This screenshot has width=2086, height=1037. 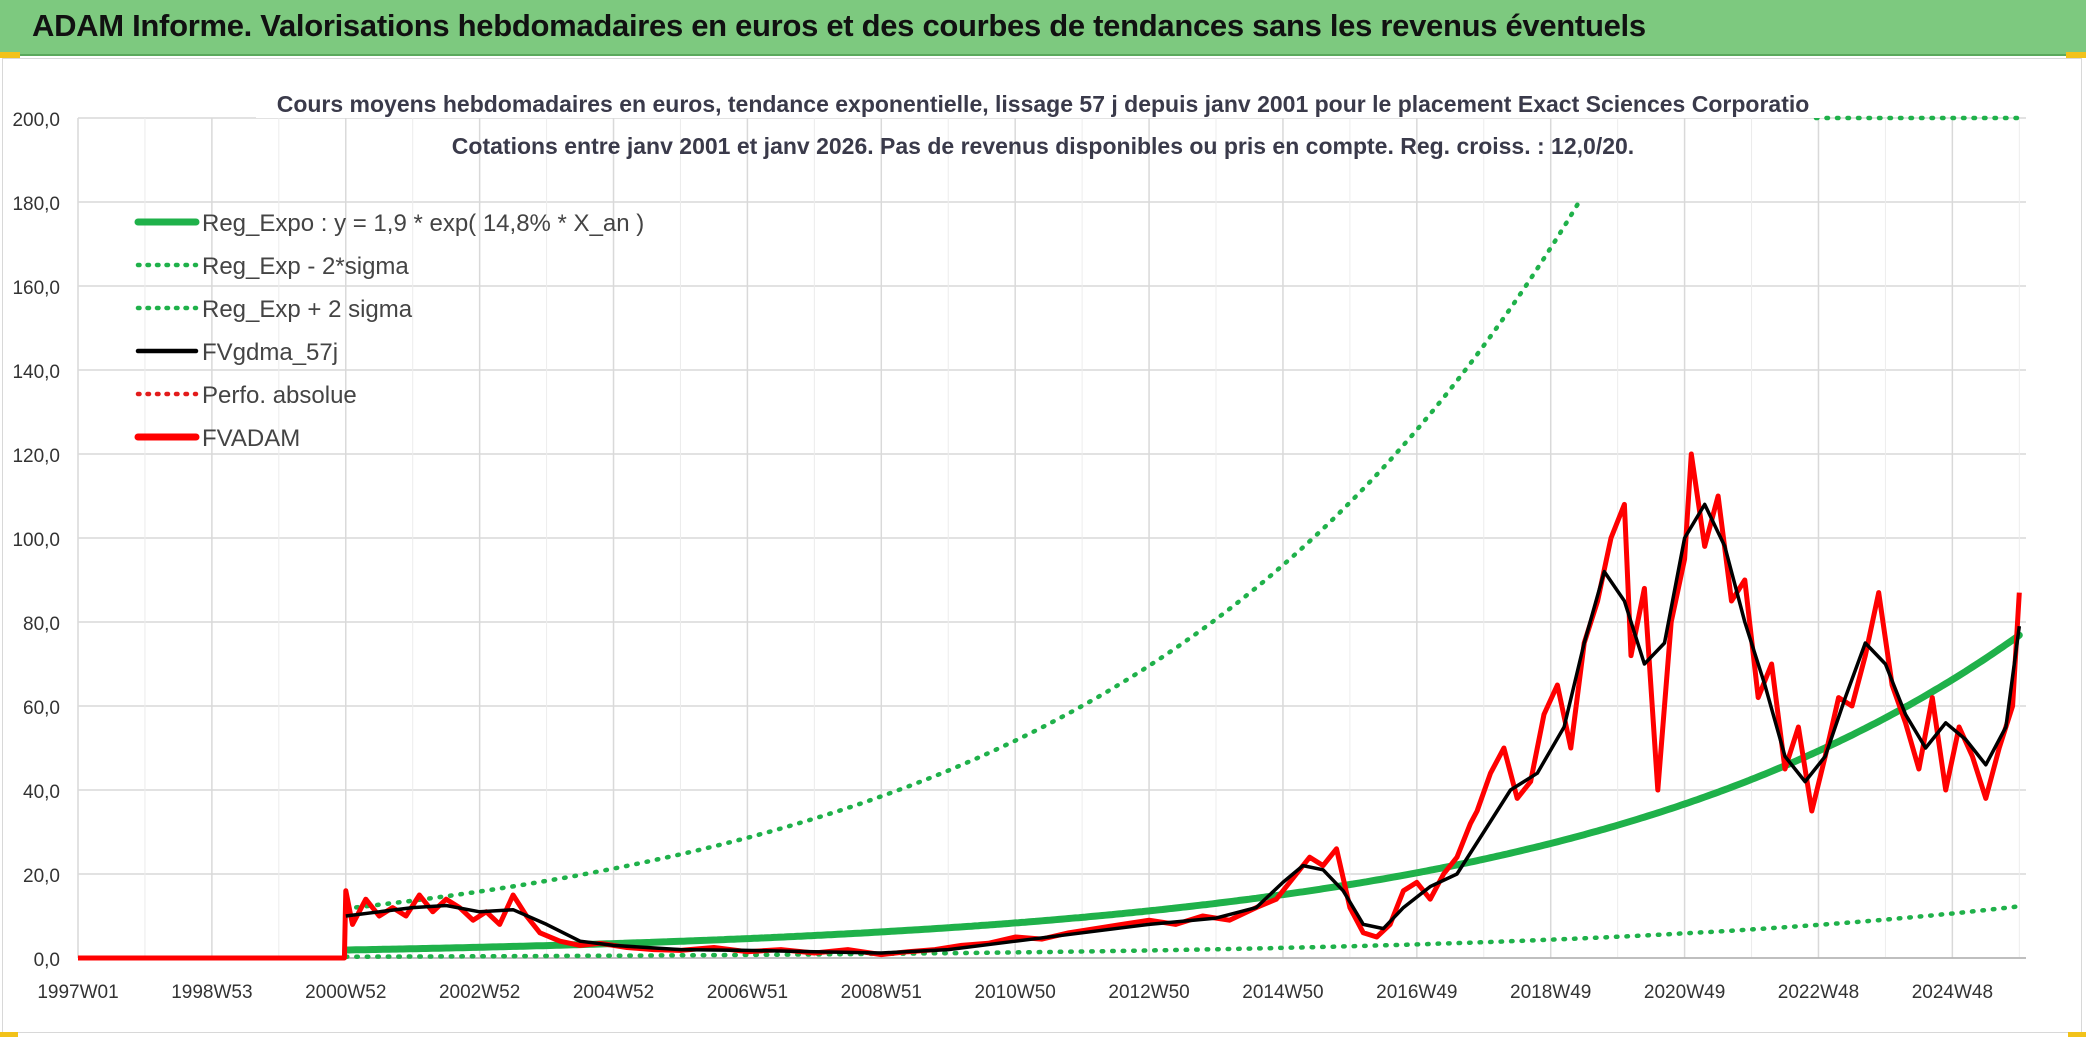 What do you see at coordinates (1416, 992) in the screenshot?
I see `x-tick-label: 2016W49` at bounding box center [1416, 992].